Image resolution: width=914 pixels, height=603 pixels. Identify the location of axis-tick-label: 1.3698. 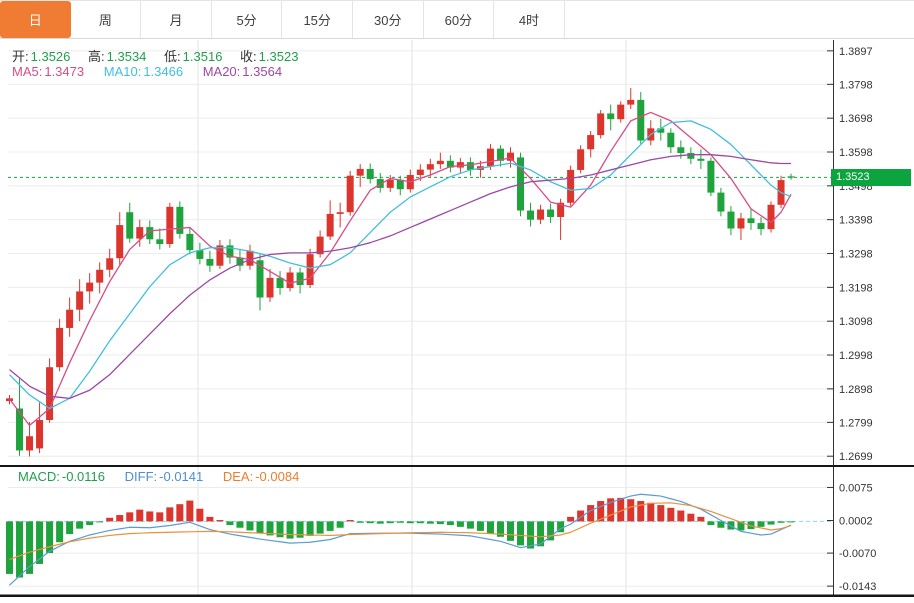
(856, 119).